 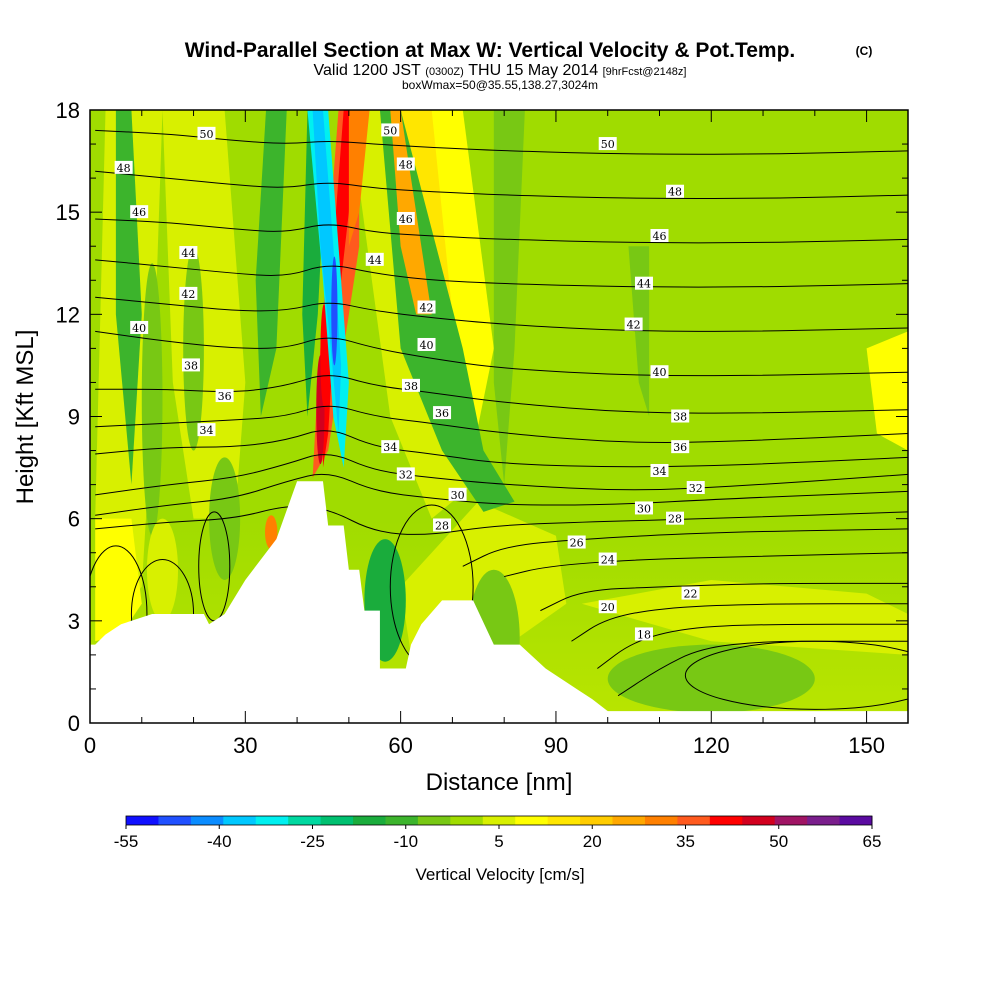 I want to click on x-axis-title: Distance [nm], so click(x=499, y=782).